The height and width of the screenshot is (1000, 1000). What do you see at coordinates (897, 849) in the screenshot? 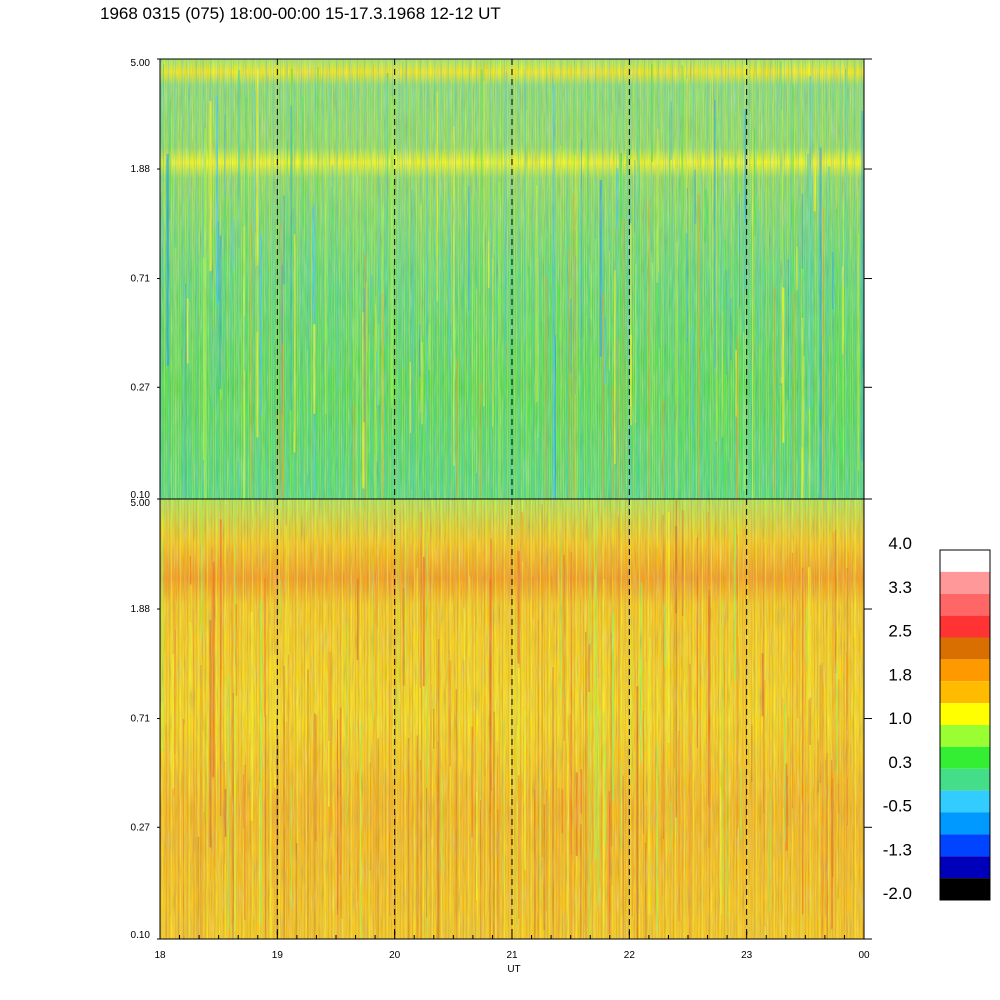
I see `colorbar-label: -1.3` at bounding box center [897, 849].